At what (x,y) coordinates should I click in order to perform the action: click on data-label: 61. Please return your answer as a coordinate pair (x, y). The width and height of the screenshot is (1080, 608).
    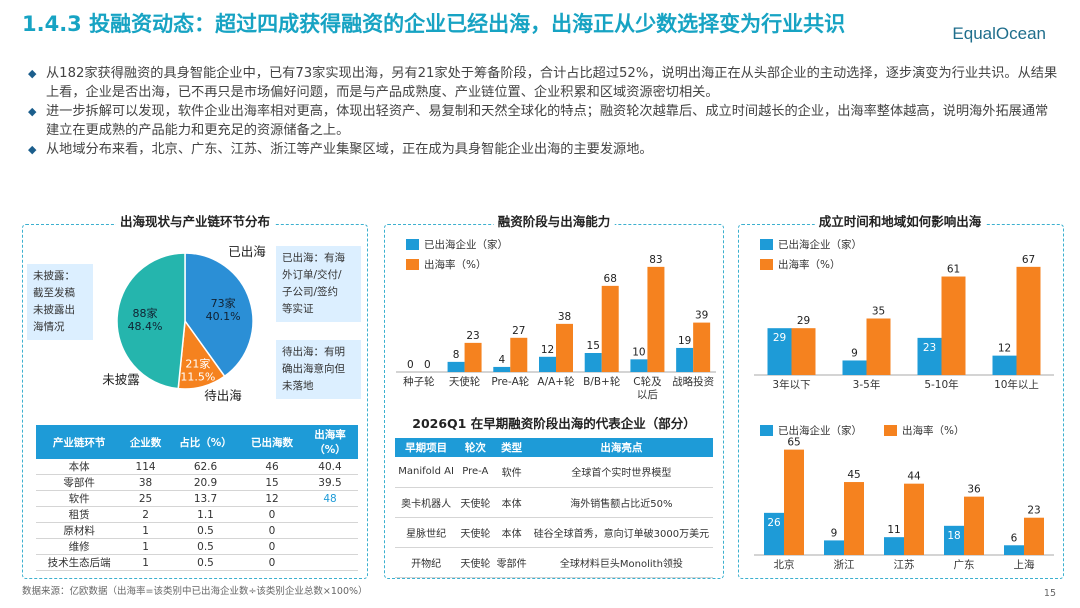
    Looking at the image, I should click on (953, 270).